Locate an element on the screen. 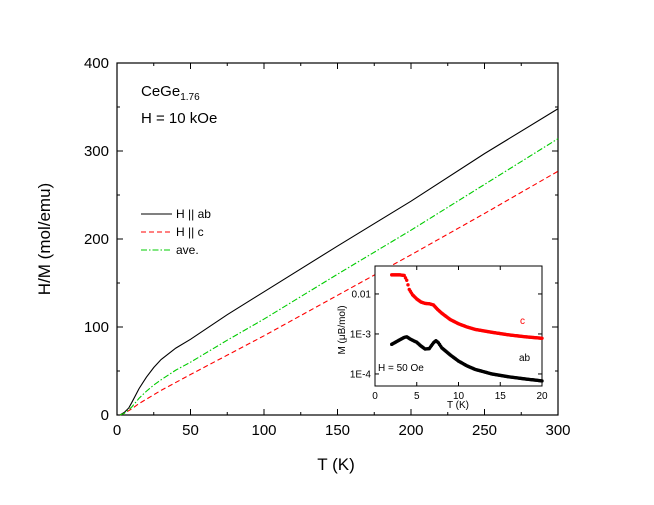  inset-field-label: H = 50 Oe is located at coordinates (401, 368).